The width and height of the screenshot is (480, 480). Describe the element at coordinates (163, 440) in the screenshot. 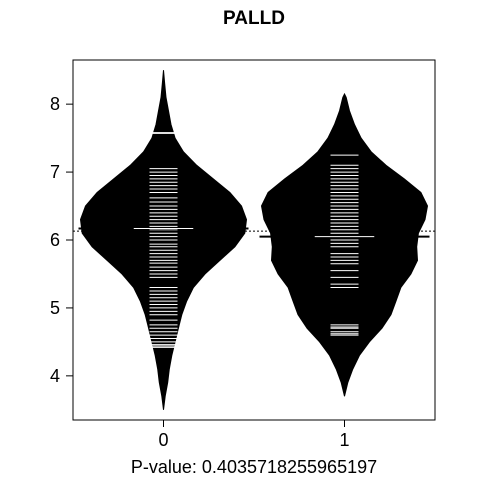

I see `x-tick-label: 0` at that location.